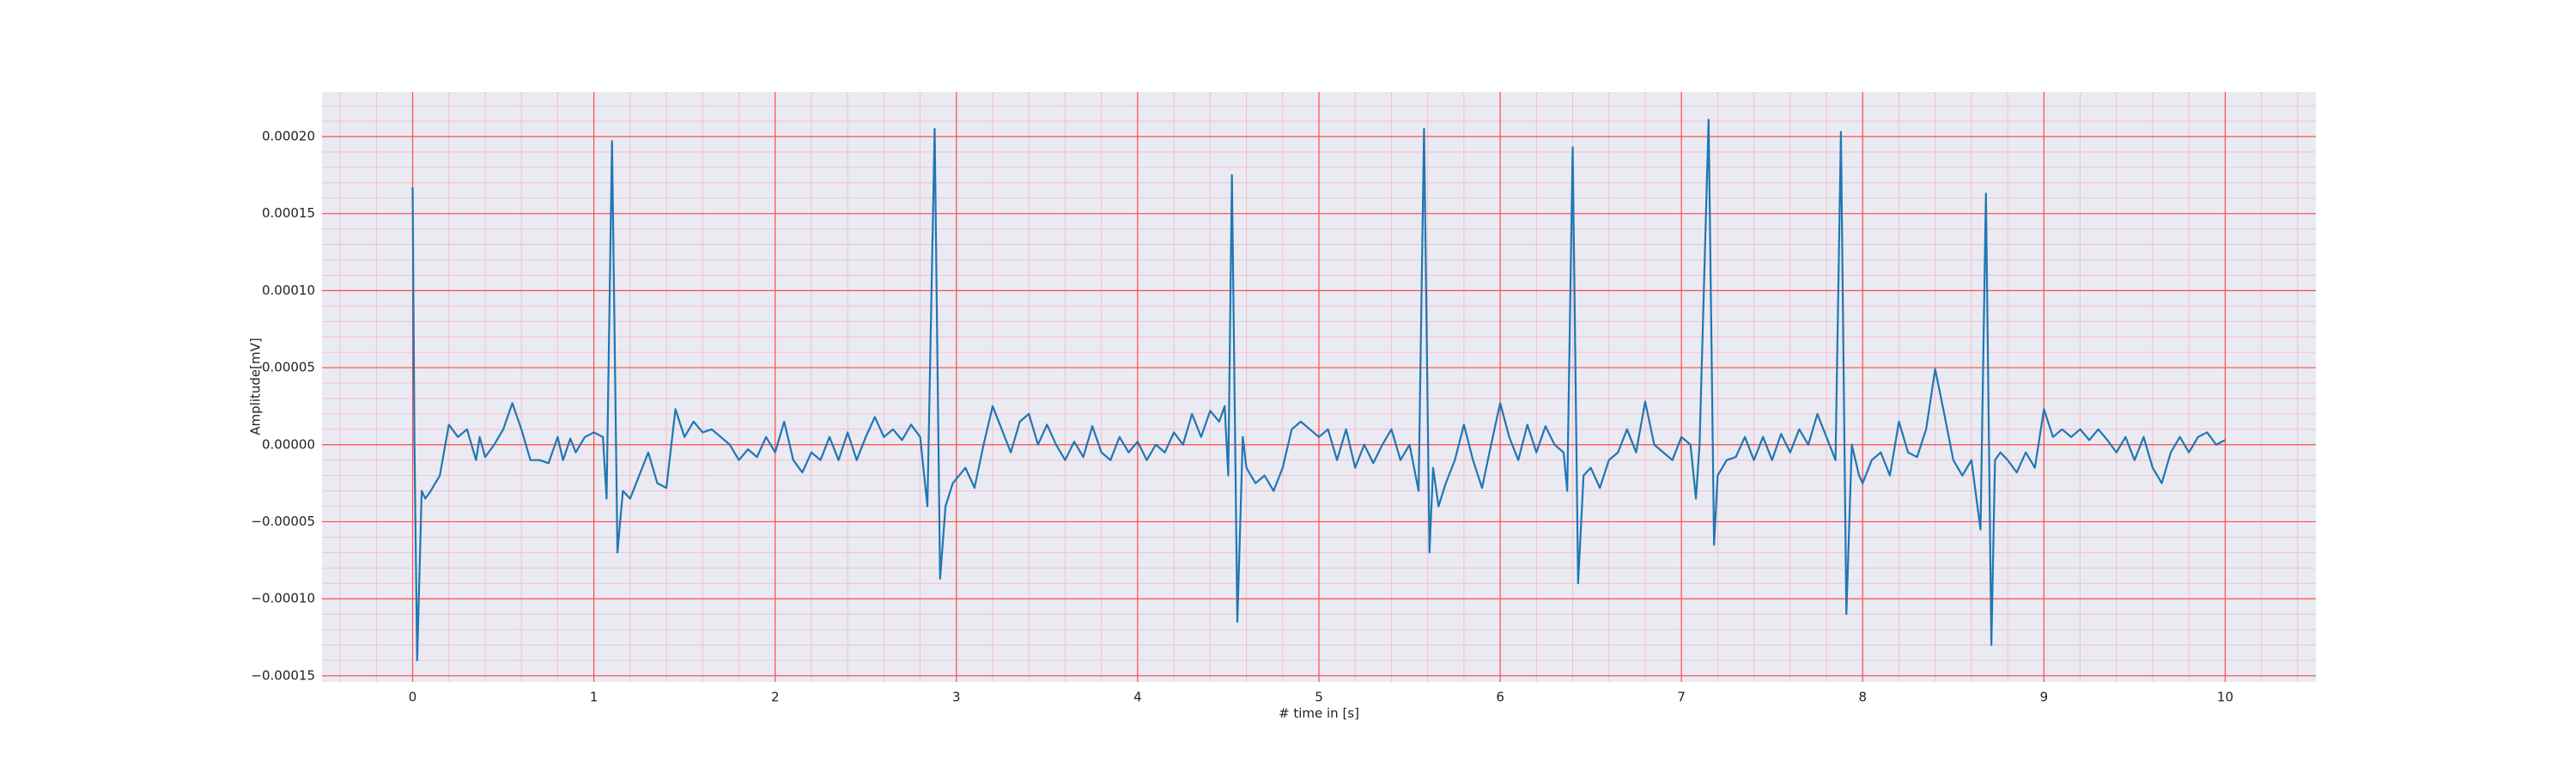 This screenshot has height=773, width=2576. I want to click on x-axis-label: # time in [s], so click(1319, 713).